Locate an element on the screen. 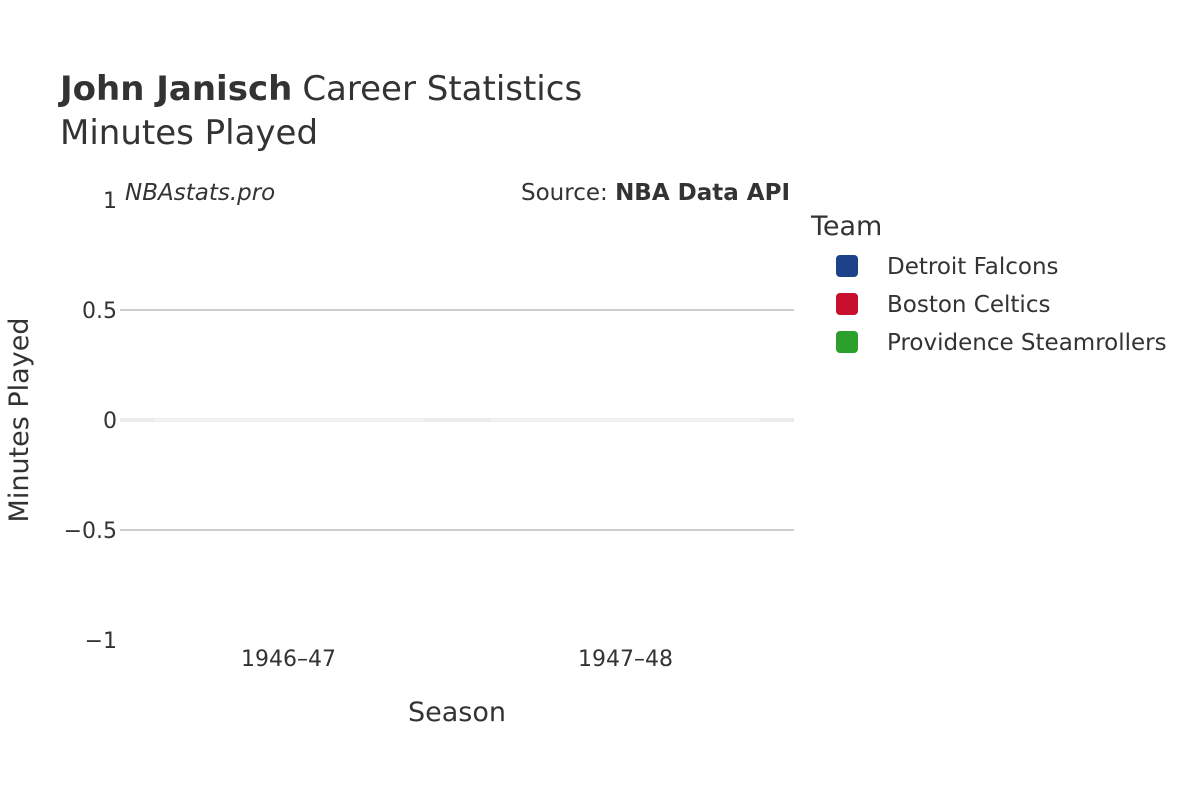 This screenshot has width=1200, height=800. chart-subtitle: Minutes Played is located at coordinates (189, 133).